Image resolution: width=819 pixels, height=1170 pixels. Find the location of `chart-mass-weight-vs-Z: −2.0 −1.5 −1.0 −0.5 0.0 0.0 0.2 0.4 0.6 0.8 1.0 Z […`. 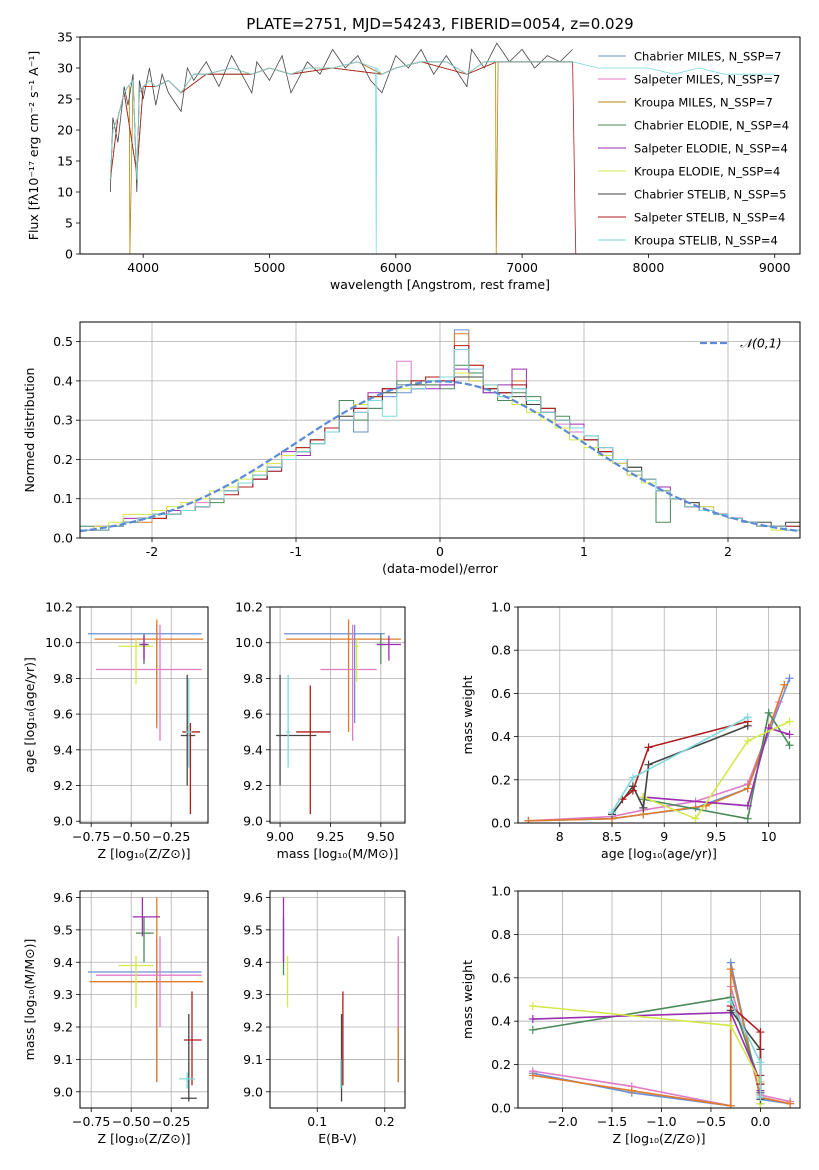

chart-mass-weight-vs-Z: −2.0 −1.5 −1.0 −0.5 0.0 0.0 0.2 0.4 0.6 0.8 1.0 Z [… is located at coordinates (630, 1015).